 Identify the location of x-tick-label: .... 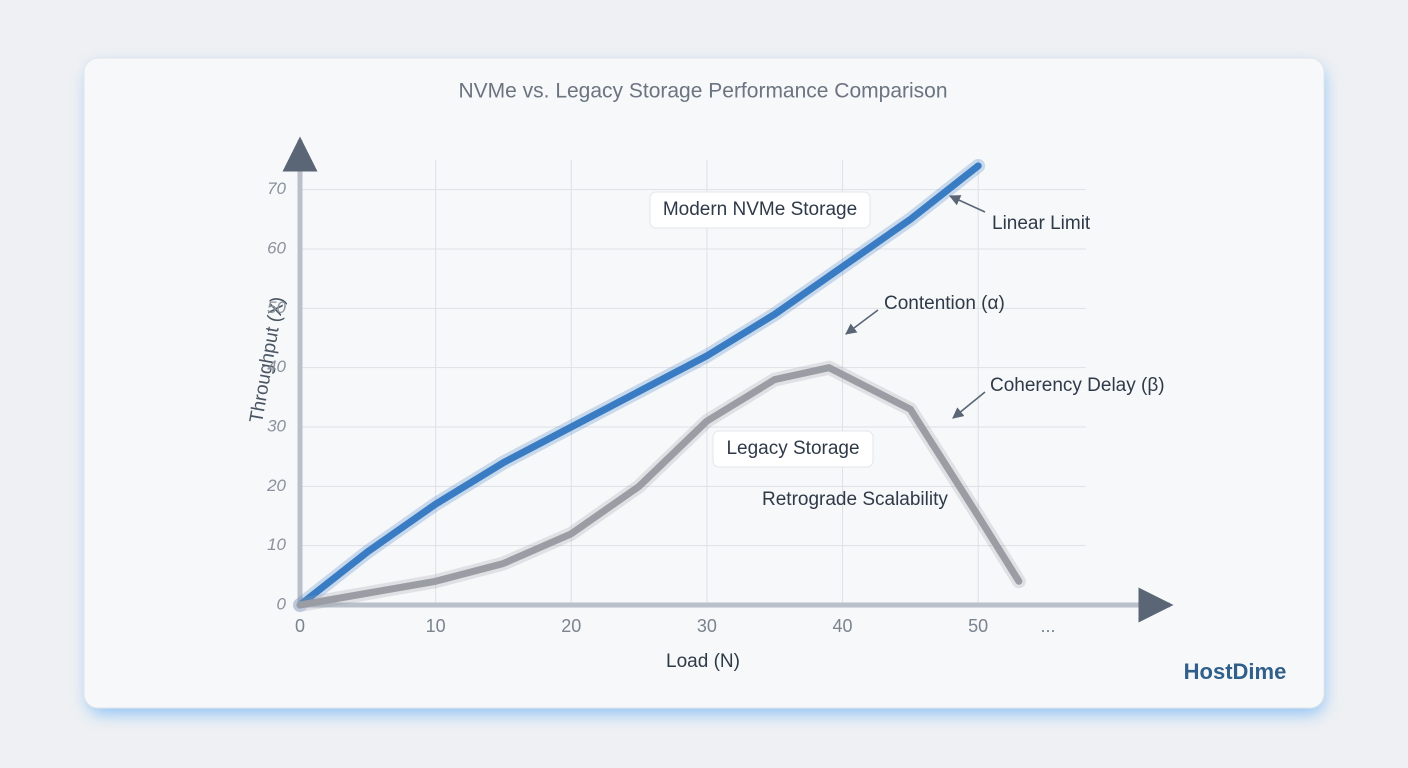
(1047, 626).